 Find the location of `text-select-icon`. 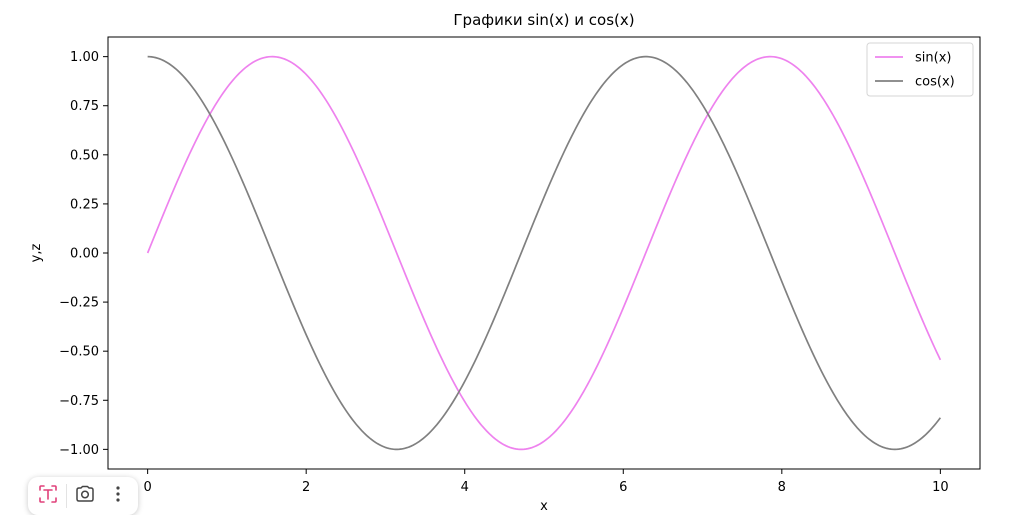

text-select-icon is located at coordinates (48, 496).